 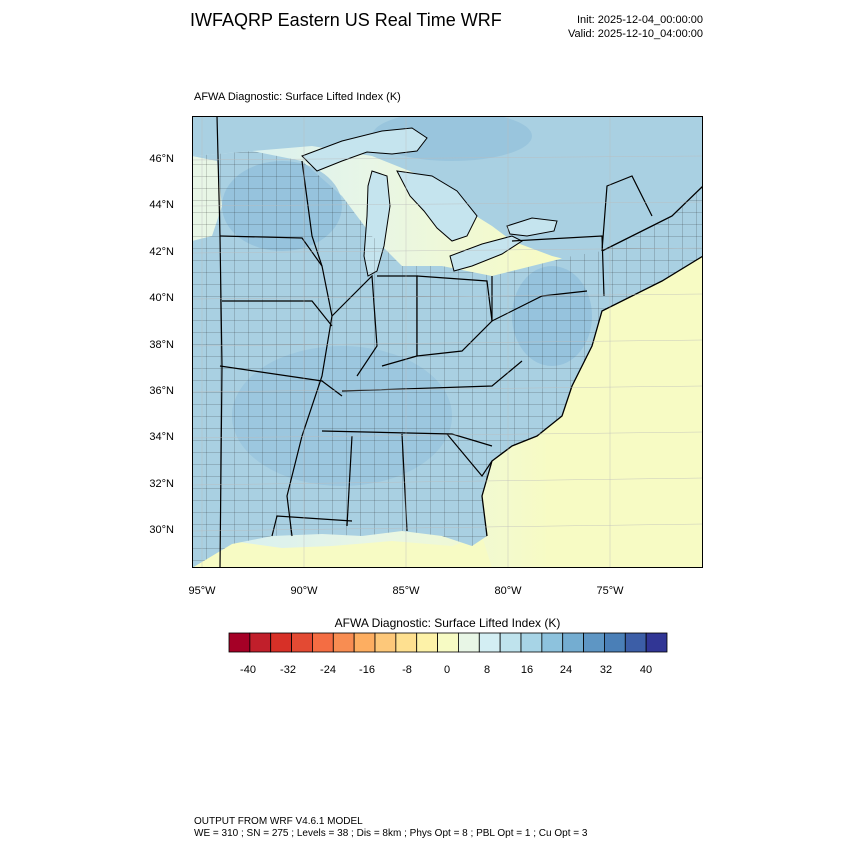 I want to click on colorbar-tick-label: -8, so click(x=407, y=670).